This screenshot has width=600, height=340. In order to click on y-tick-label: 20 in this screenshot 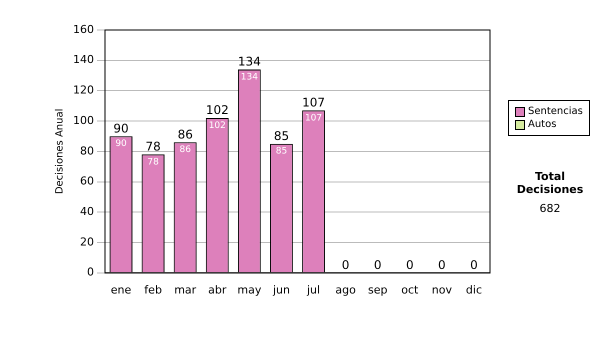, I will do `click(87, 241)`.